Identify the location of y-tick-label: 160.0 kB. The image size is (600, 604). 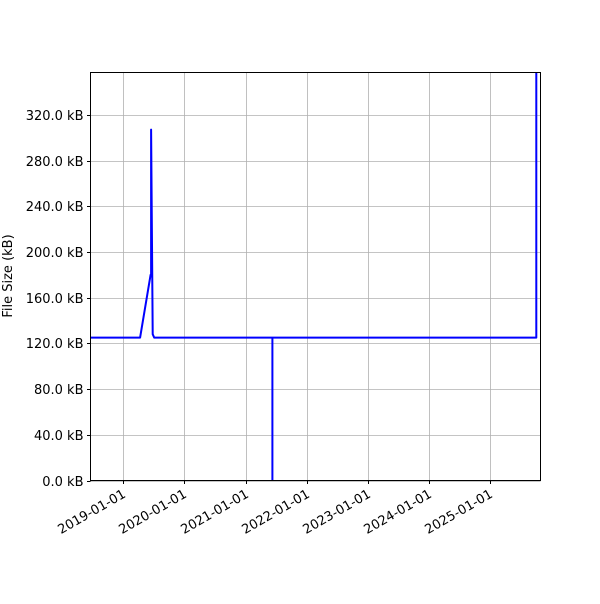
(55, 299).